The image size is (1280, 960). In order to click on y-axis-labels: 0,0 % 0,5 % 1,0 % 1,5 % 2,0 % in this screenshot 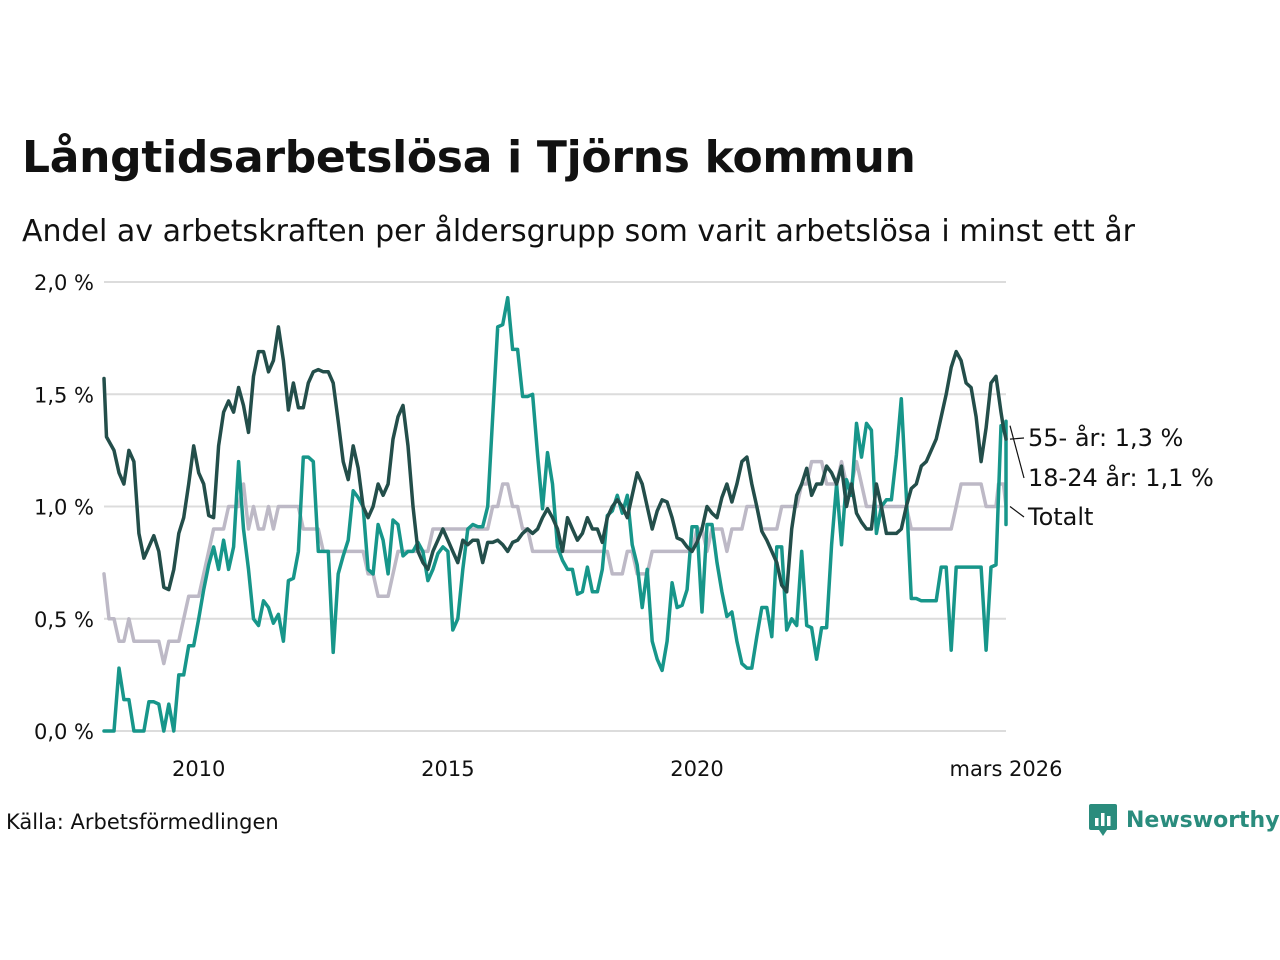, I will do `click(64, 507)`.